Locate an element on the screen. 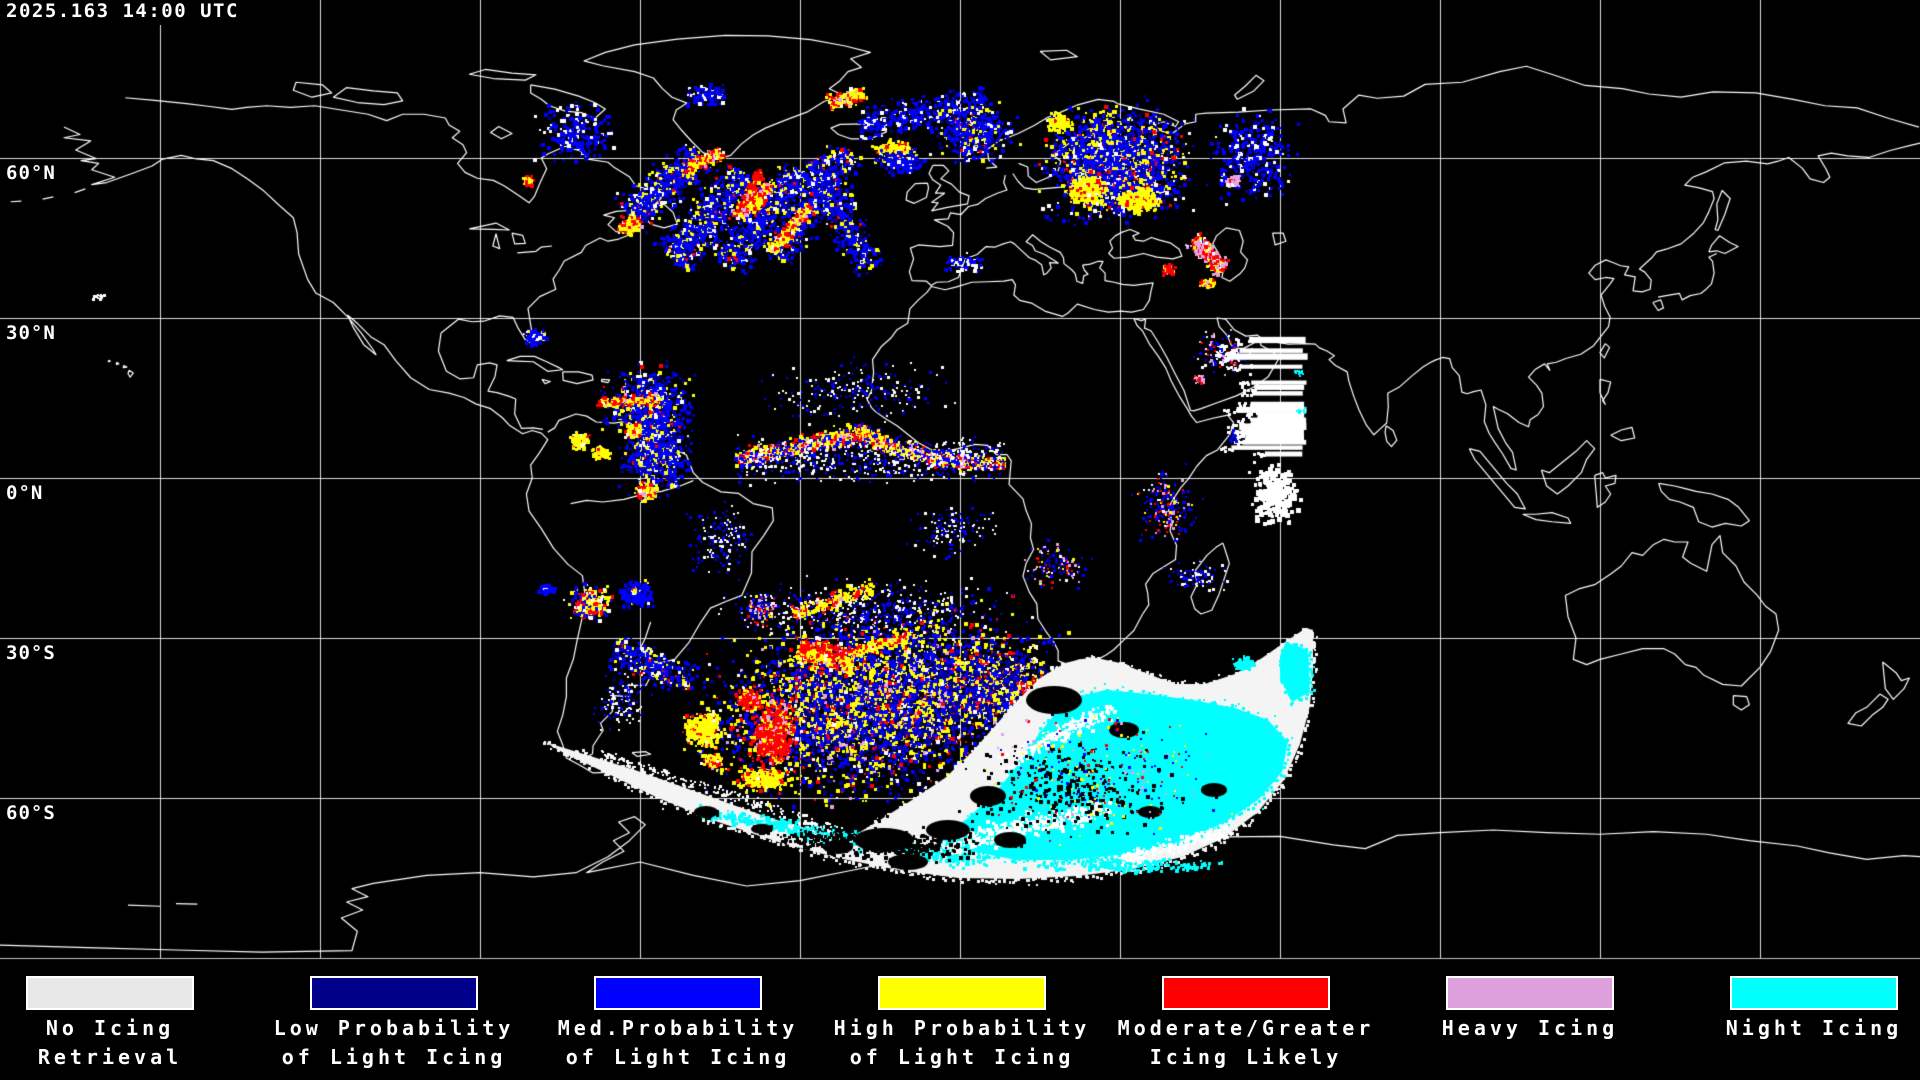 This screenshot has width=1920, height=1080. legend-label-1-line-1: of Light Icing is located at coordinates (394, 1057).